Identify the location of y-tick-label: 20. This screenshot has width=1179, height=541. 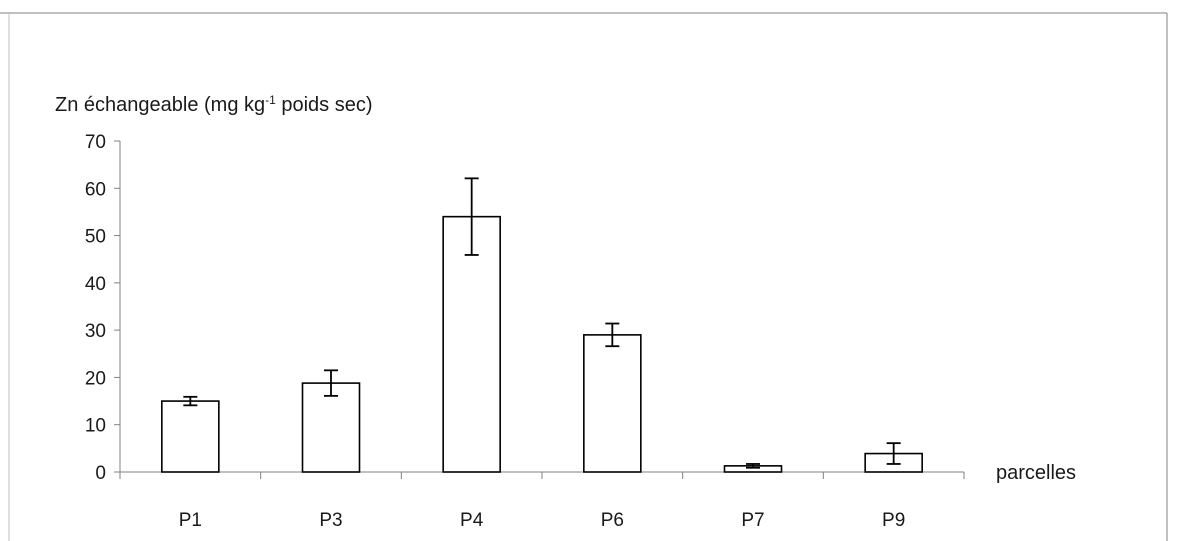
(95, 378).